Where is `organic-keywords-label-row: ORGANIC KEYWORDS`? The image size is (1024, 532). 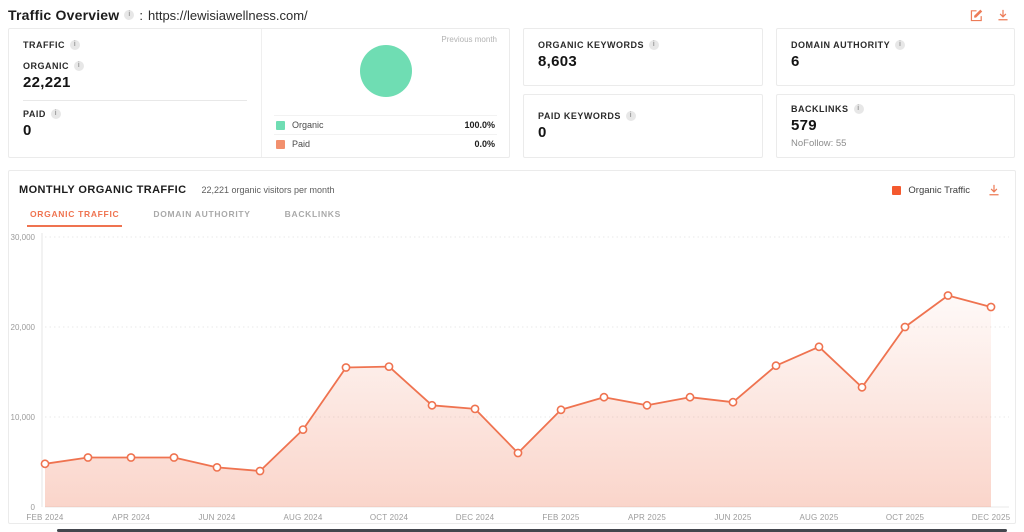 organic-keywords-label-row: ORGANIC KEYWORDS is located at coordinates (643, 45).